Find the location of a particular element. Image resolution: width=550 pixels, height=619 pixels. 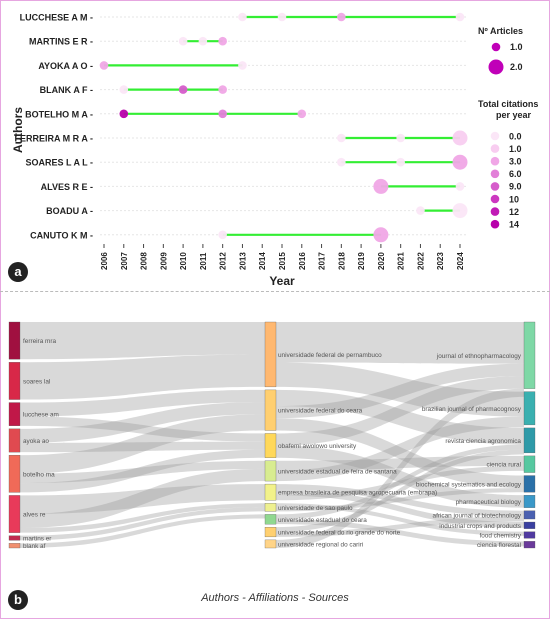

sankey-node-label: ayoka ao is located at coordinates (36, 441).